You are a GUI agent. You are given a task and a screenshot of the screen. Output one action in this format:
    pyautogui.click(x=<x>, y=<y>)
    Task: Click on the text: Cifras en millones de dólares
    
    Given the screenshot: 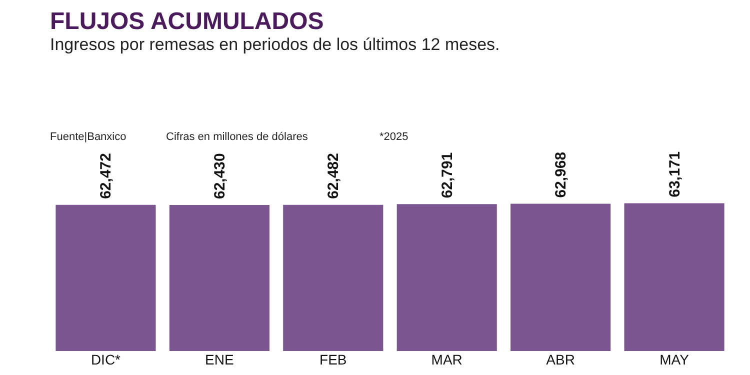 What is the action you would take?
    pyautogui.click(x=237, y=137)
    